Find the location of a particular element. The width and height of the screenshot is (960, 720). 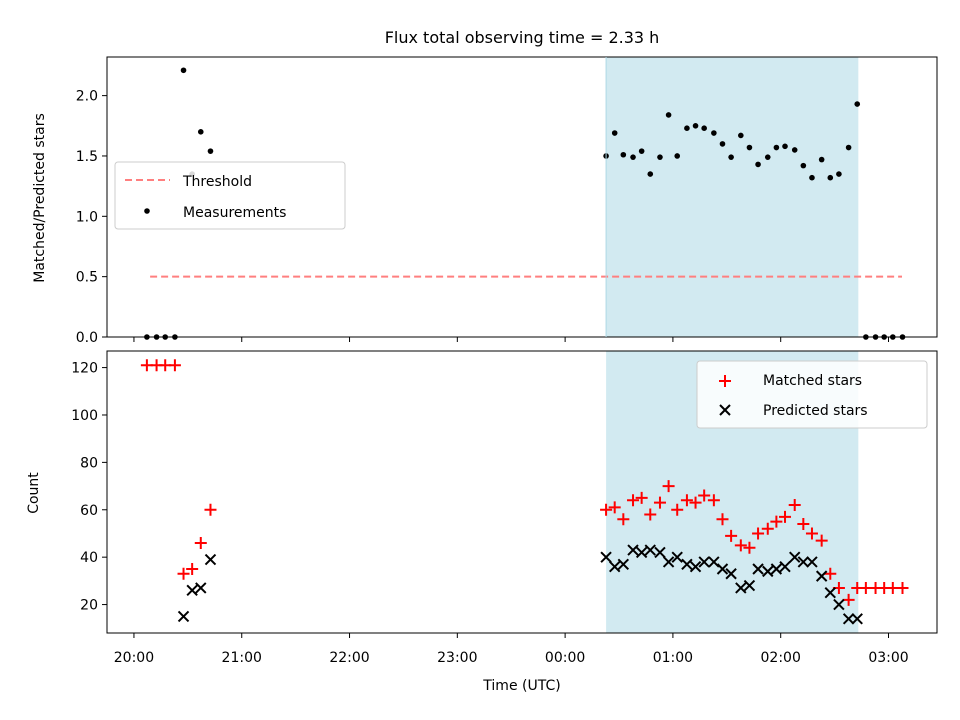

legend-predicted-label: Predicted stars is located at coordinates (815, 411).